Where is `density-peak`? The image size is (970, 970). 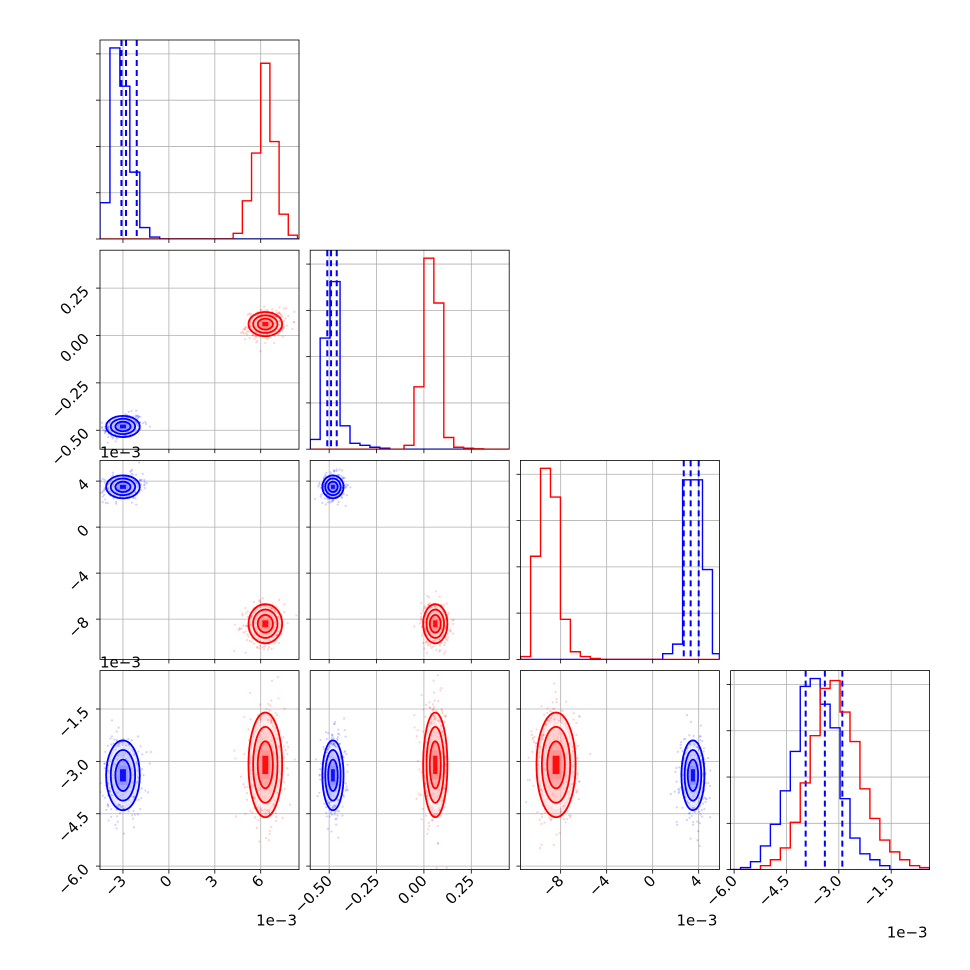 density-peak is located at coordinates (435, 624).